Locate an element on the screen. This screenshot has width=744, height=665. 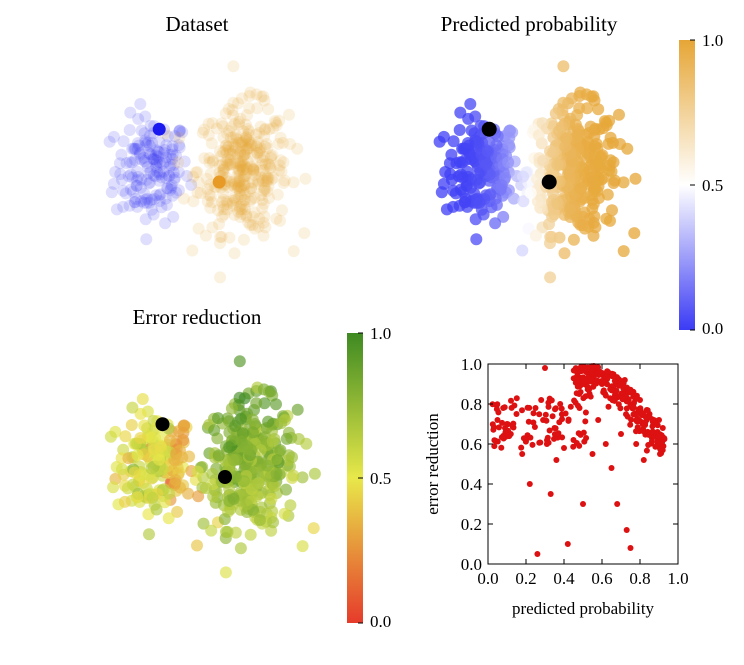
y-tick-label: 0.4 is located at coordinates (472, 484).